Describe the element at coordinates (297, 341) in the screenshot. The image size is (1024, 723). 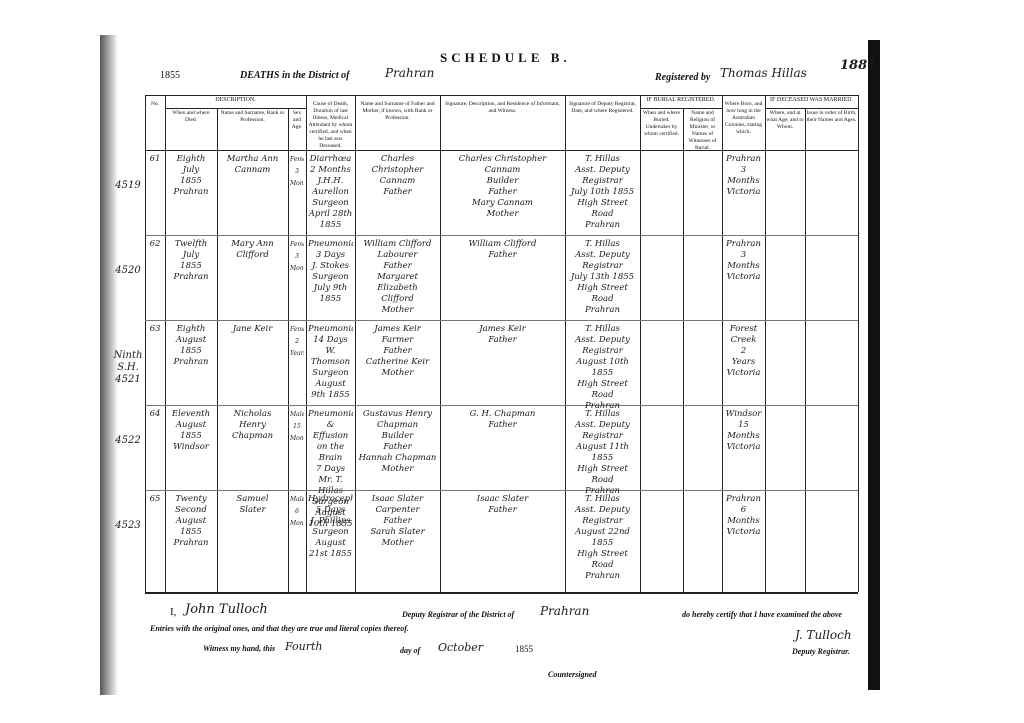
I see `entry-sex-age: Female 2 Years` at that location.